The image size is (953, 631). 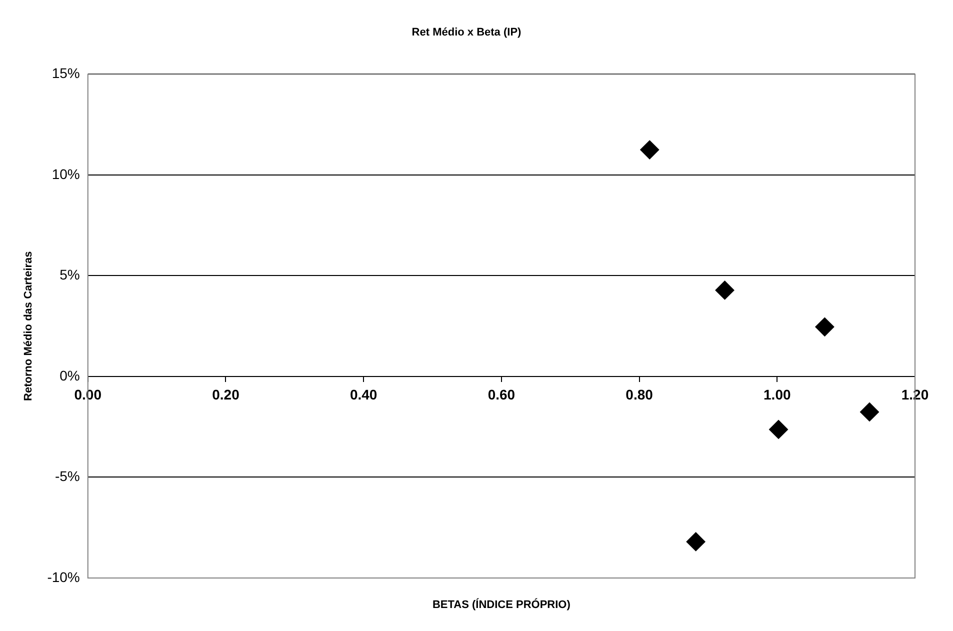 What do you see at coordinates (70, 375) in the screenshot?
I see `y-tick-label: 0%` at bounding box center [70, 375].